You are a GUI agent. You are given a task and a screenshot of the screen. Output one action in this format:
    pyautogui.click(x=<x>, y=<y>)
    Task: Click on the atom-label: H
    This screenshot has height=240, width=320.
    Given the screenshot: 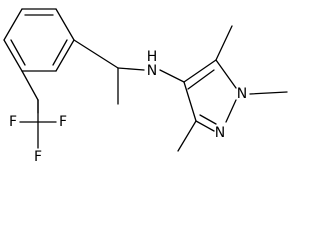 What is the action you would take?
    pyautogui.click(x=152, y=57)
    